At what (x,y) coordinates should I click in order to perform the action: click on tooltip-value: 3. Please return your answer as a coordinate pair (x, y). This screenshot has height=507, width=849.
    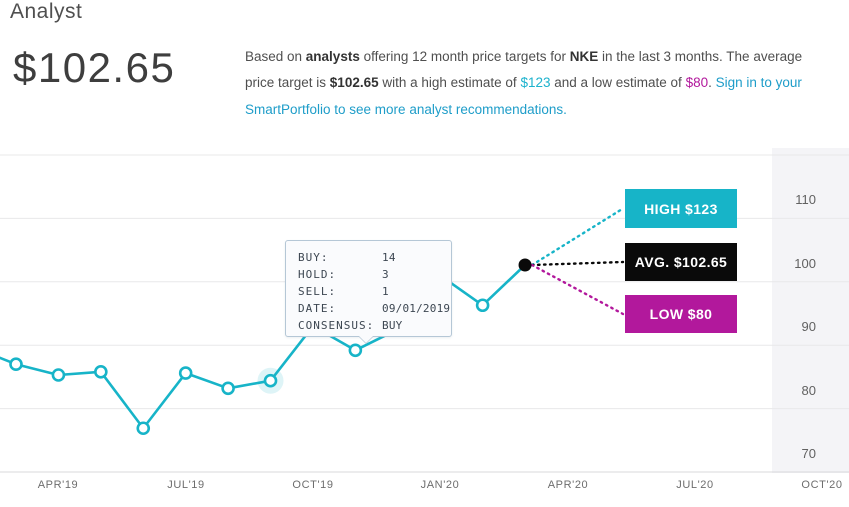
    Looking at the image, I should click on (385, 274).